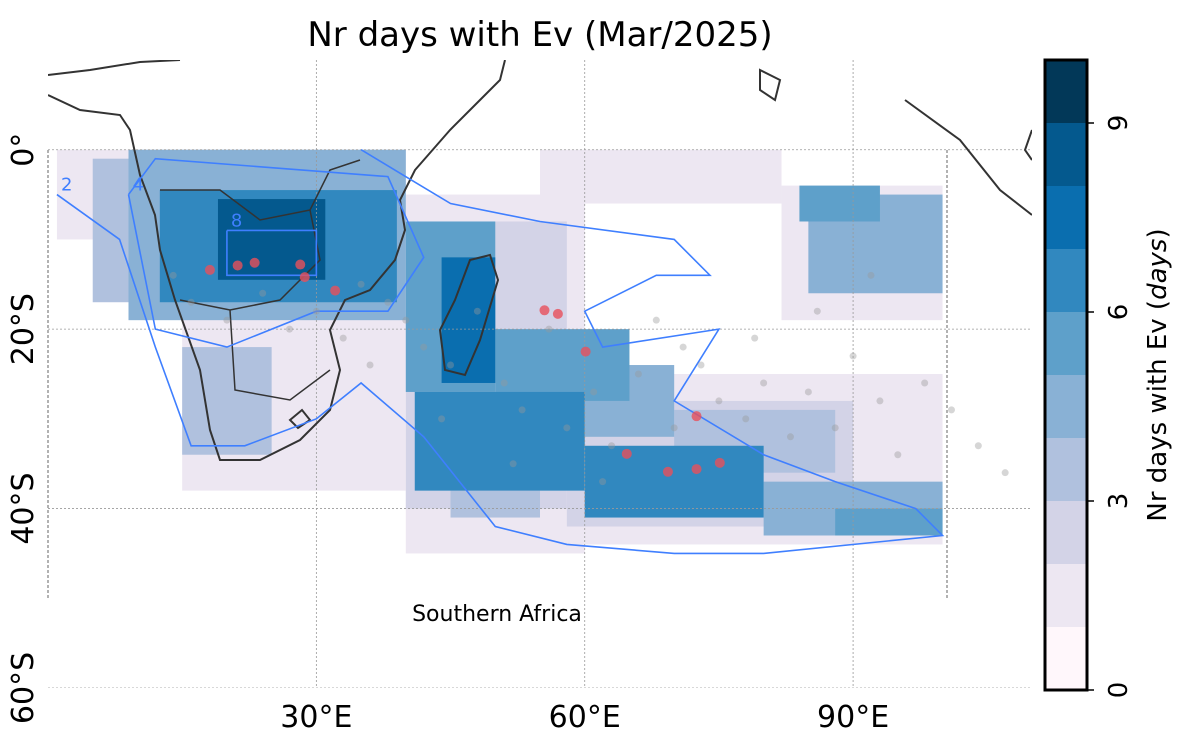 This screenshot has width=1200, height=750. Describe the element at coordinates (23, 508) in the screenshot. I see `lat-tick-label: 40°S` at that location.